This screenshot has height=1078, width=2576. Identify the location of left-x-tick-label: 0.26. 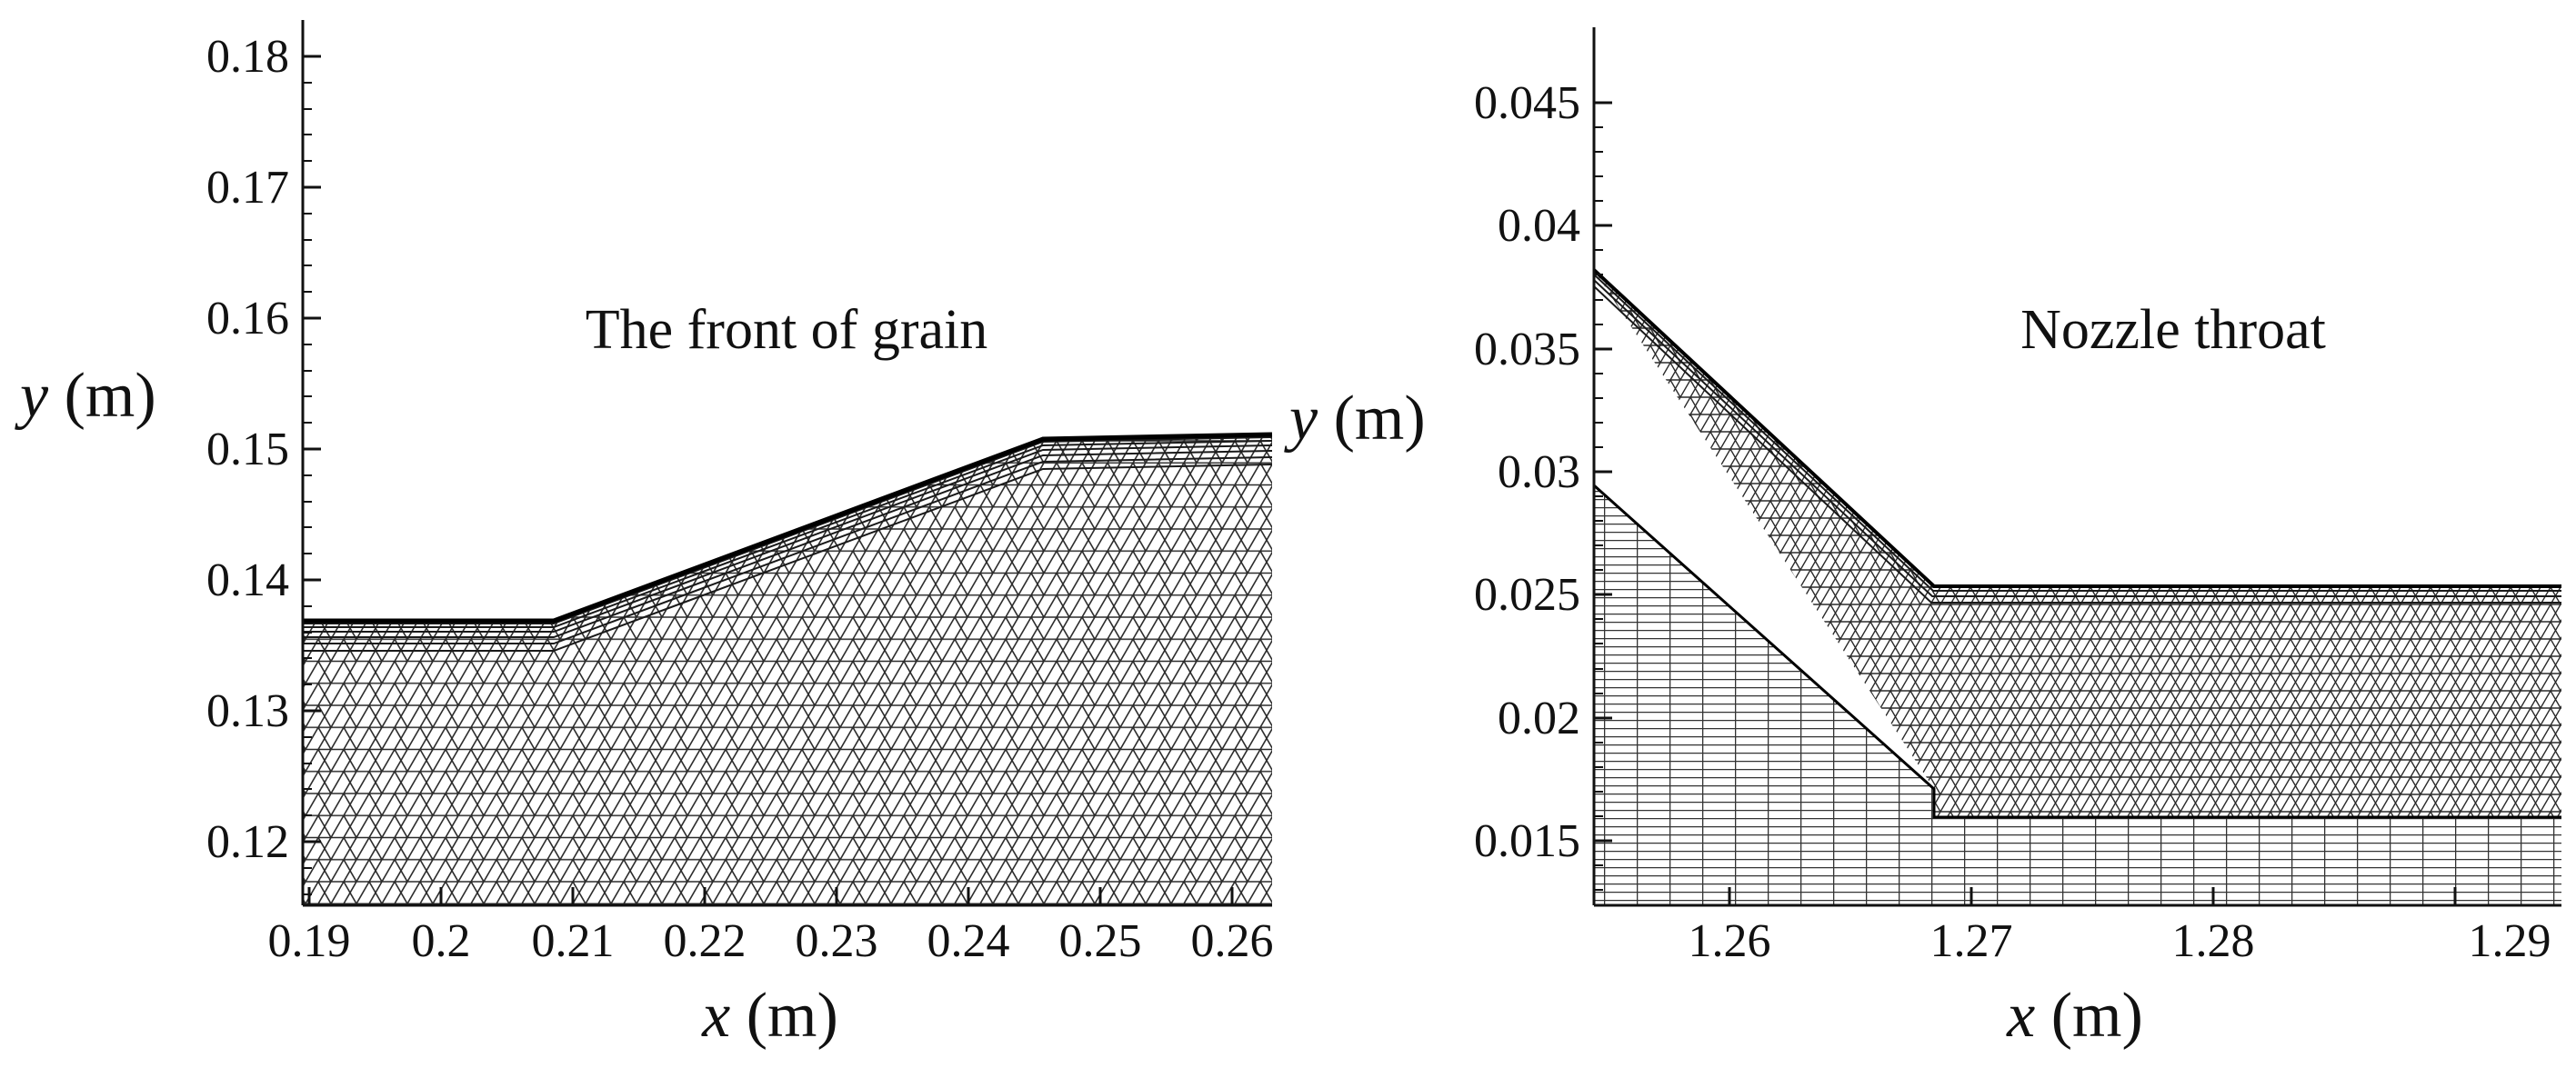
(1232, 941).